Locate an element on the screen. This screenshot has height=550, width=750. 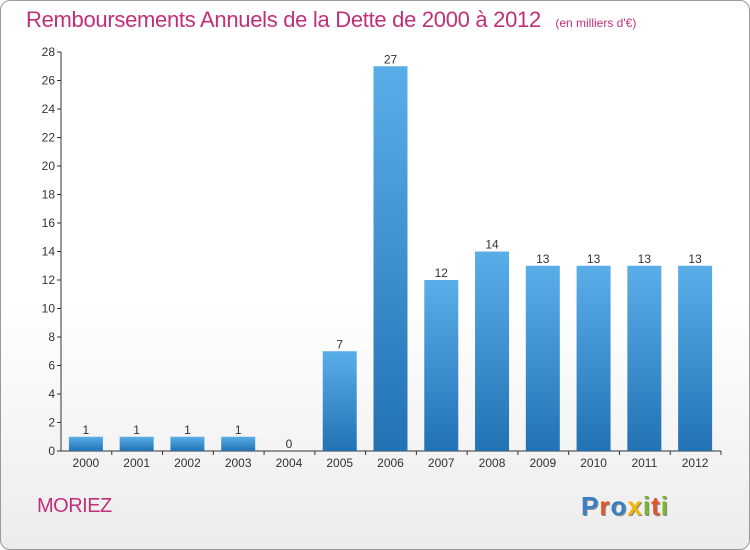
y-tick-label: 14 is located at coordinates (49, 252).